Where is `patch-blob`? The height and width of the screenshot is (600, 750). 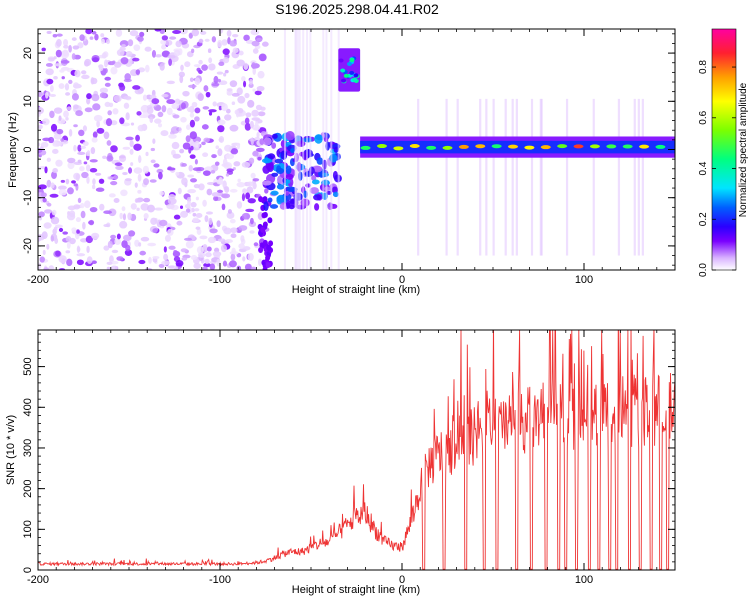 patch-blob is located at coordinates (346, 75).